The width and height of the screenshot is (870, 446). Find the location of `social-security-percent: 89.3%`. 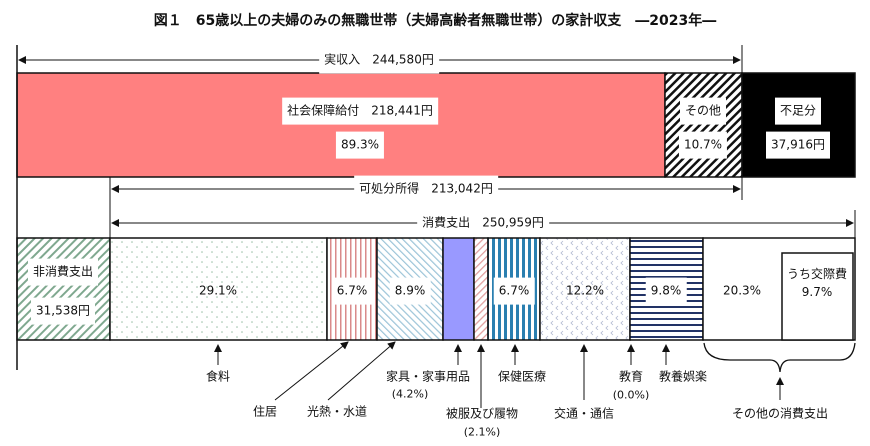

social-security-percent: 89.3% is located at coordinates (360, 145).